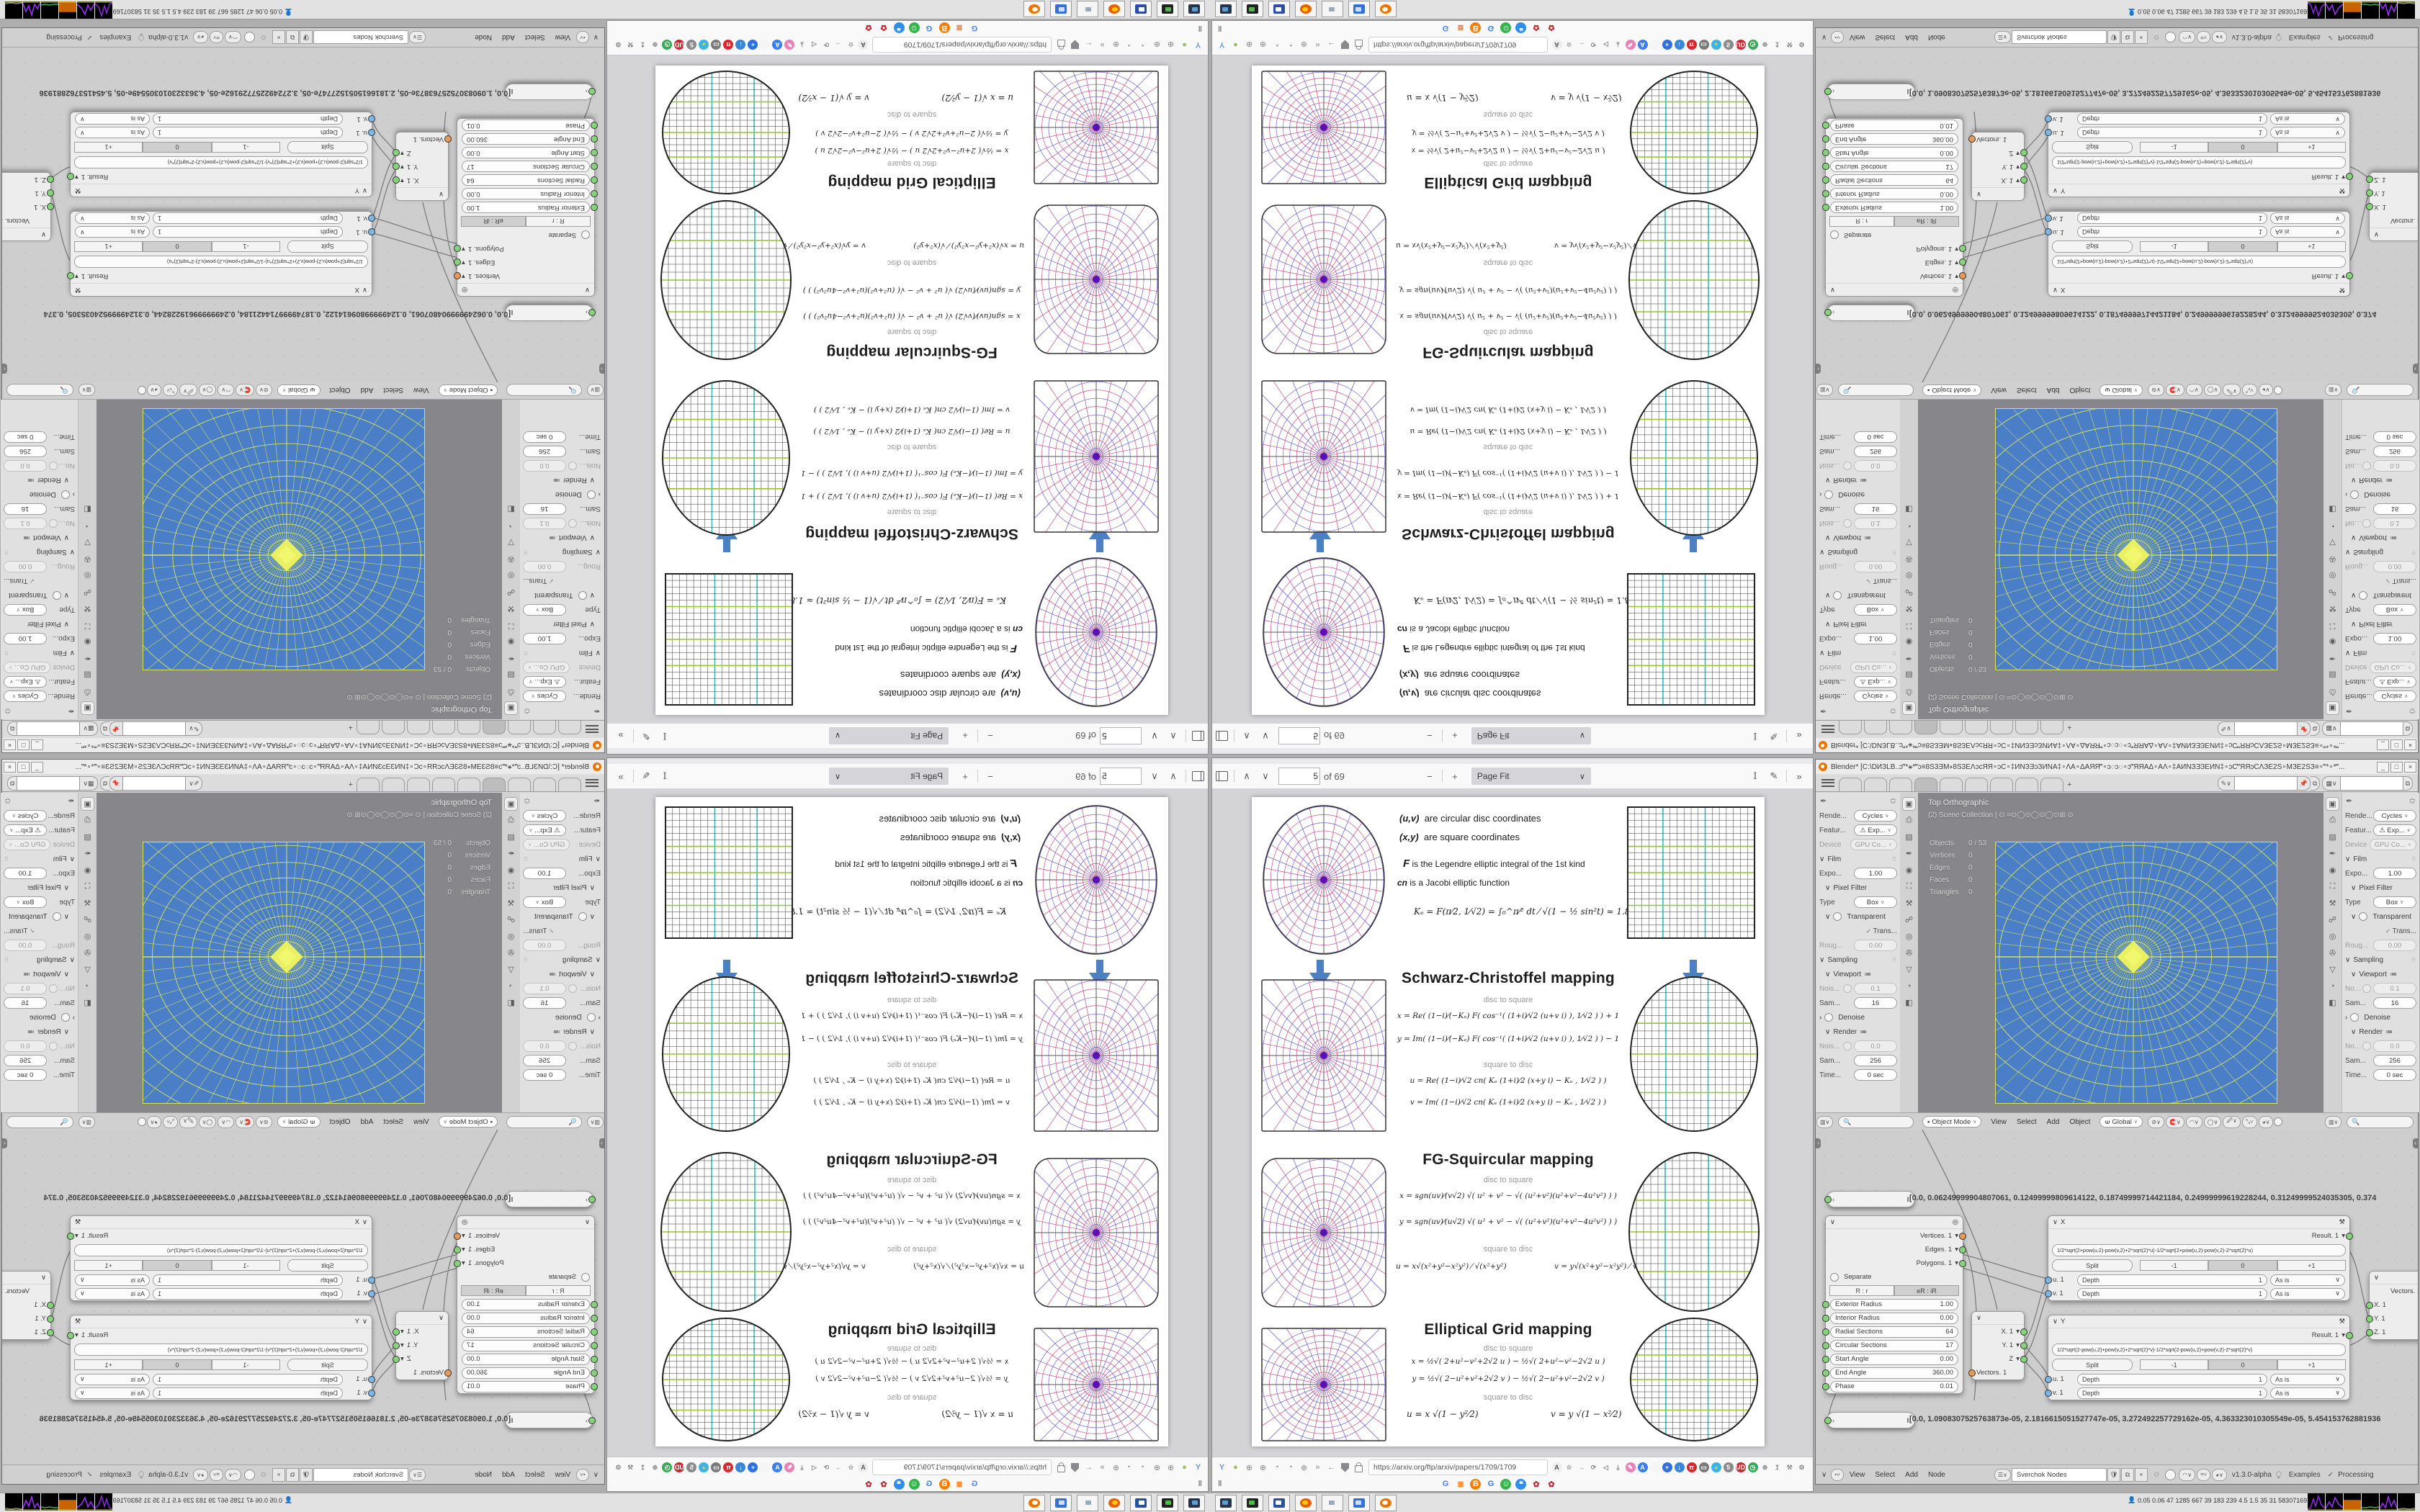 This screenshot has height=1512, width=2420. Describe the element at coordinates (1655, 1467) in the screenshot. I see `oval-icon` at that location.